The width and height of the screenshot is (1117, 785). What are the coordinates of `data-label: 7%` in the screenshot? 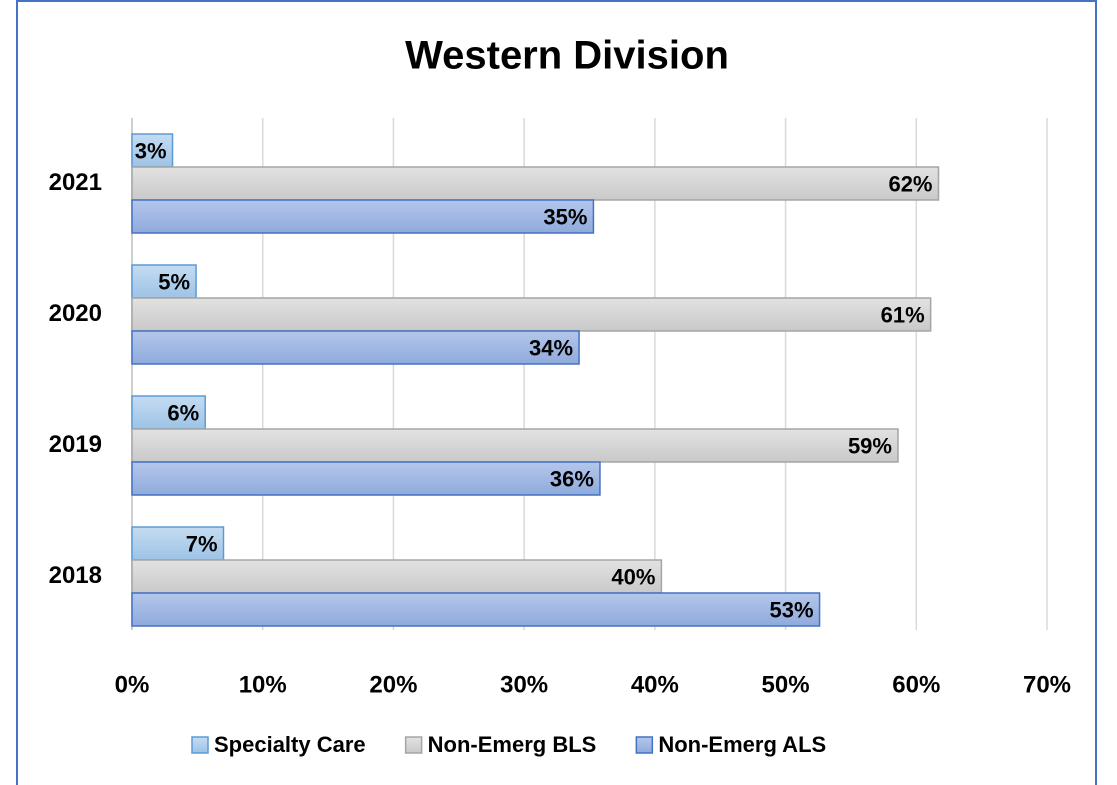 It's located at (202, 543).